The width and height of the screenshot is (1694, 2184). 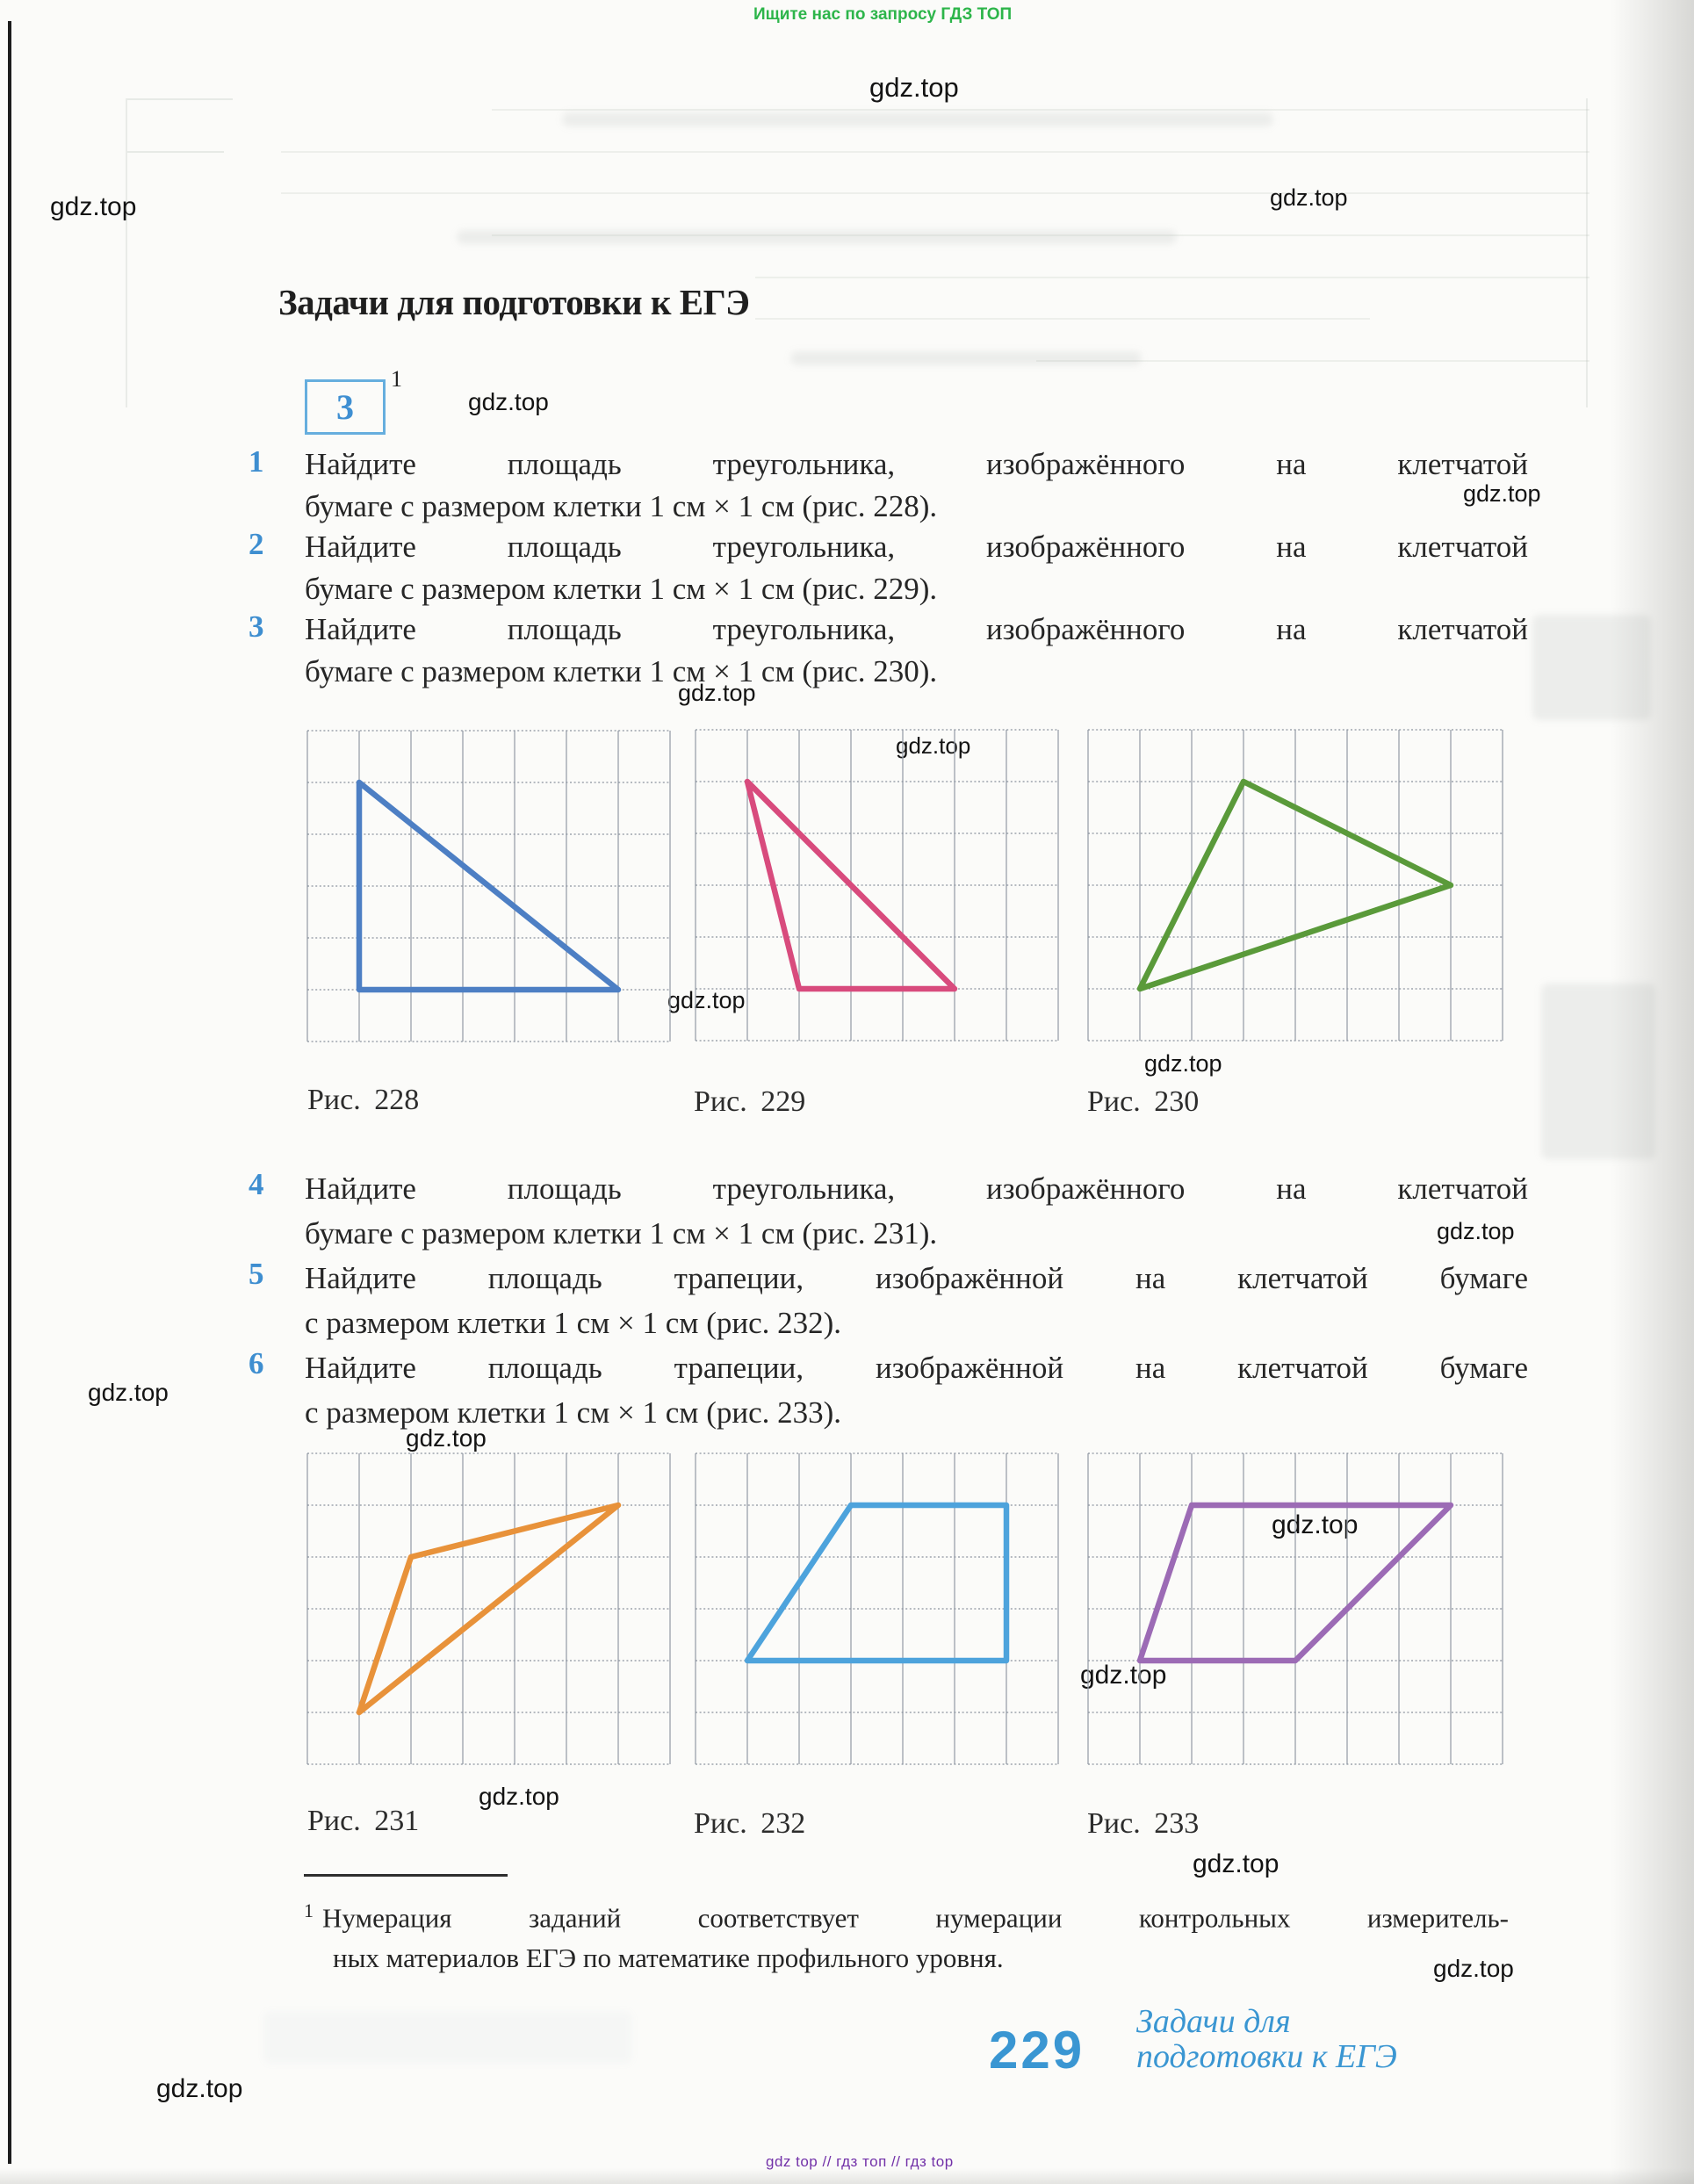 I want to click on figure-caption-232: Рис. 232, so click(x=750, y=1823).